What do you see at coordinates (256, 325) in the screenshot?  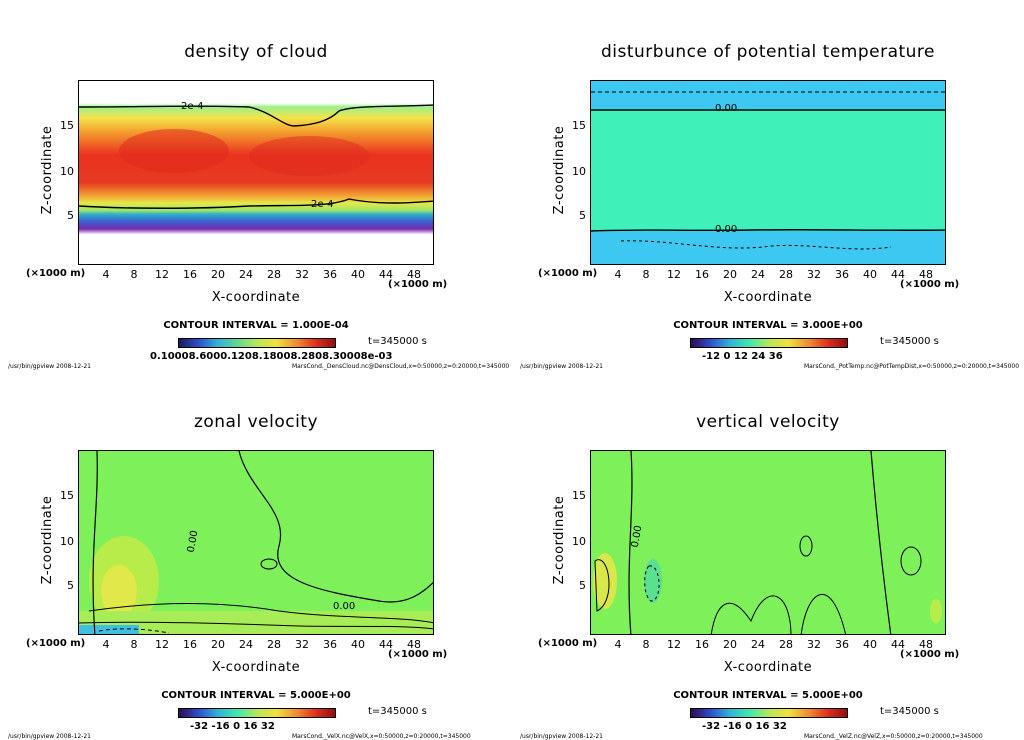 I see `contour-interval: CONTOUR INTERVAL = 1.000E-04` at bounding box center [256, 325].